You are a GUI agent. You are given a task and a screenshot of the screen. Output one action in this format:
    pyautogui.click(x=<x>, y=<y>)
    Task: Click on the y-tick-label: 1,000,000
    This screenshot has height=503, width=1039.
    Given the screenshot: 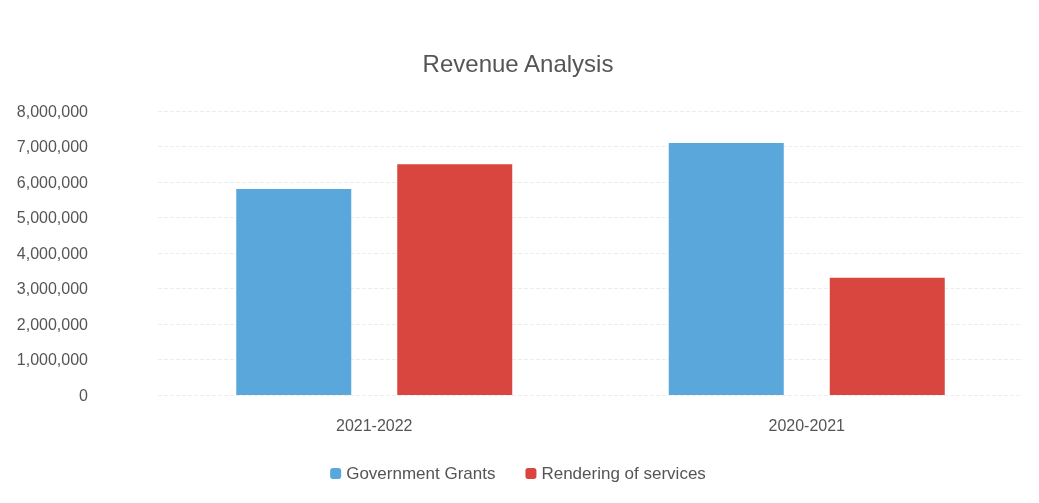 What is the action you would take?
    pyautogui.click(x=52, y=359)
    